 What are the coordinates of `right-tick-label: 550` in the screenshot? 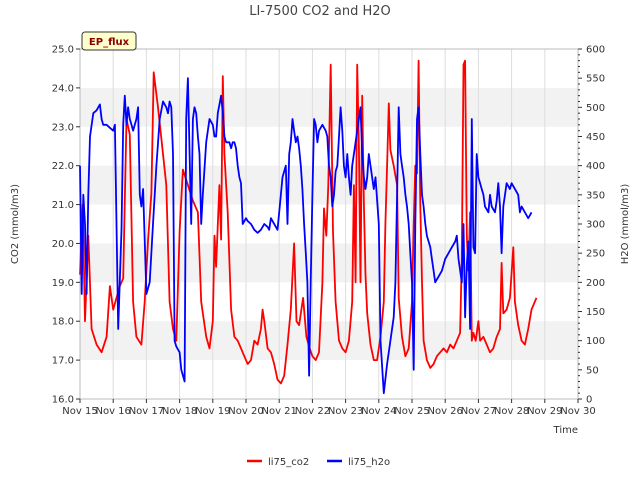 It's located at (595, 79).